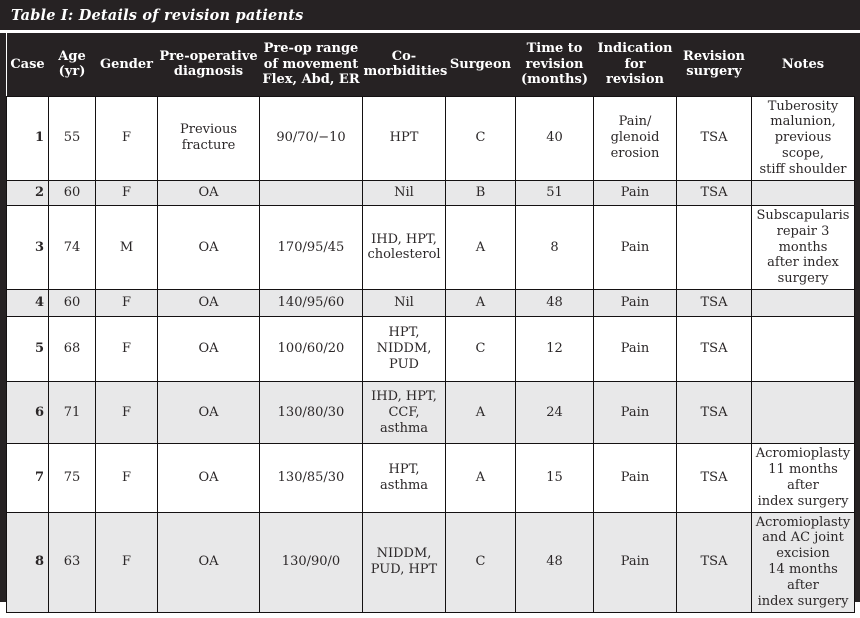 This screenshot has width=860, height=618. What do you see at coordinates (404, 64) in the screenshot?
I see `header-comorbidities: Co- morbidities` at bounding box center [404, 64].